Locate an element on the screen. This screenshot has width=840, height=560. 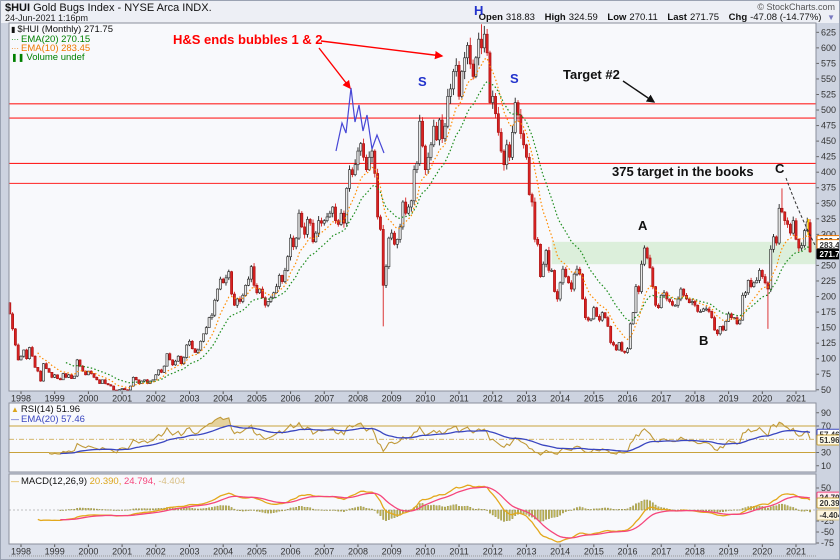
annotation-375-target: 375 target in the books is located at coordinates (683, 171).